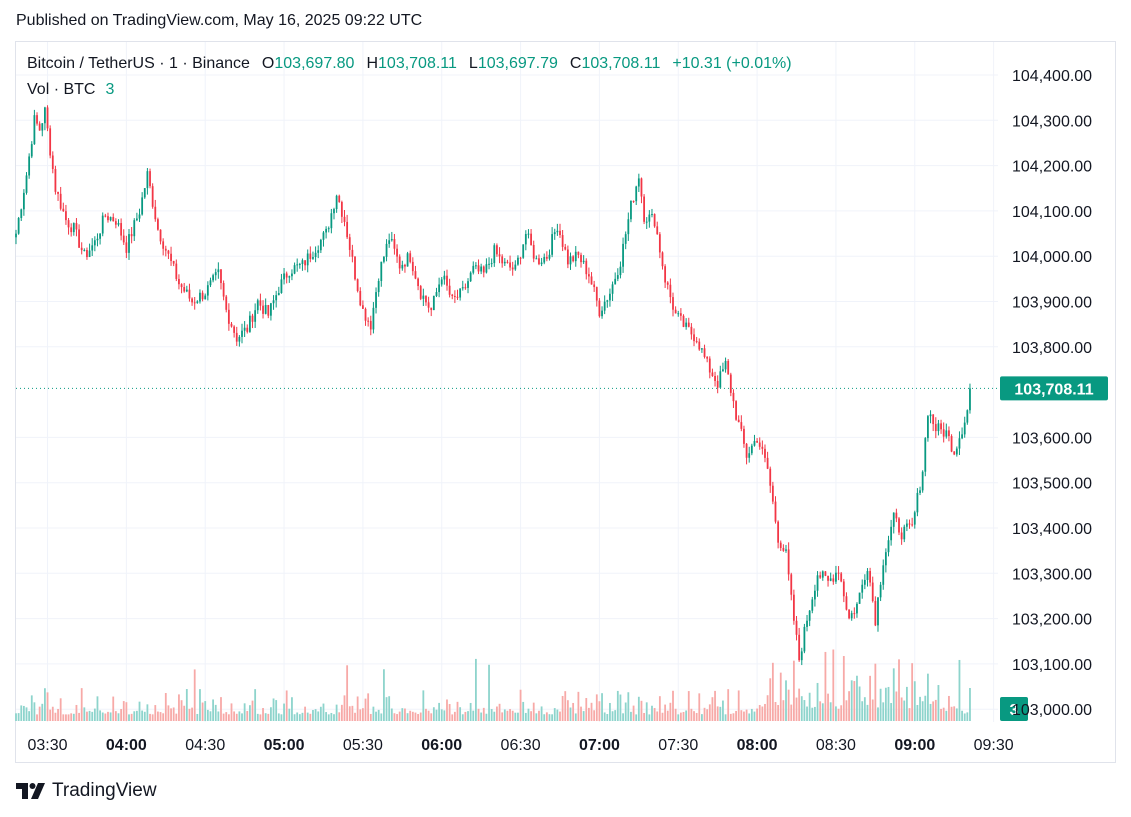 This screenshot has width=1131, height=817. Describe the element at coordinates (138, 63) in the screenshot. I see `symbol-title: Bitcoin / TetherUS · 1 · Binance` at that location.